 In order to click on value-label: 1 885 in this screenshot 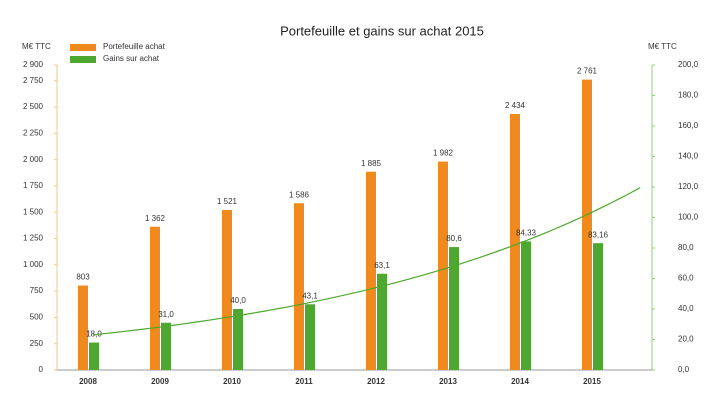, I will do `click(371, 163)`.